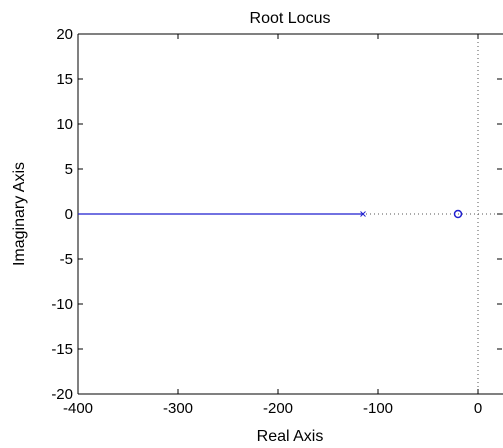  I want to click on chart-title: Root Locus, so click(290, 18).